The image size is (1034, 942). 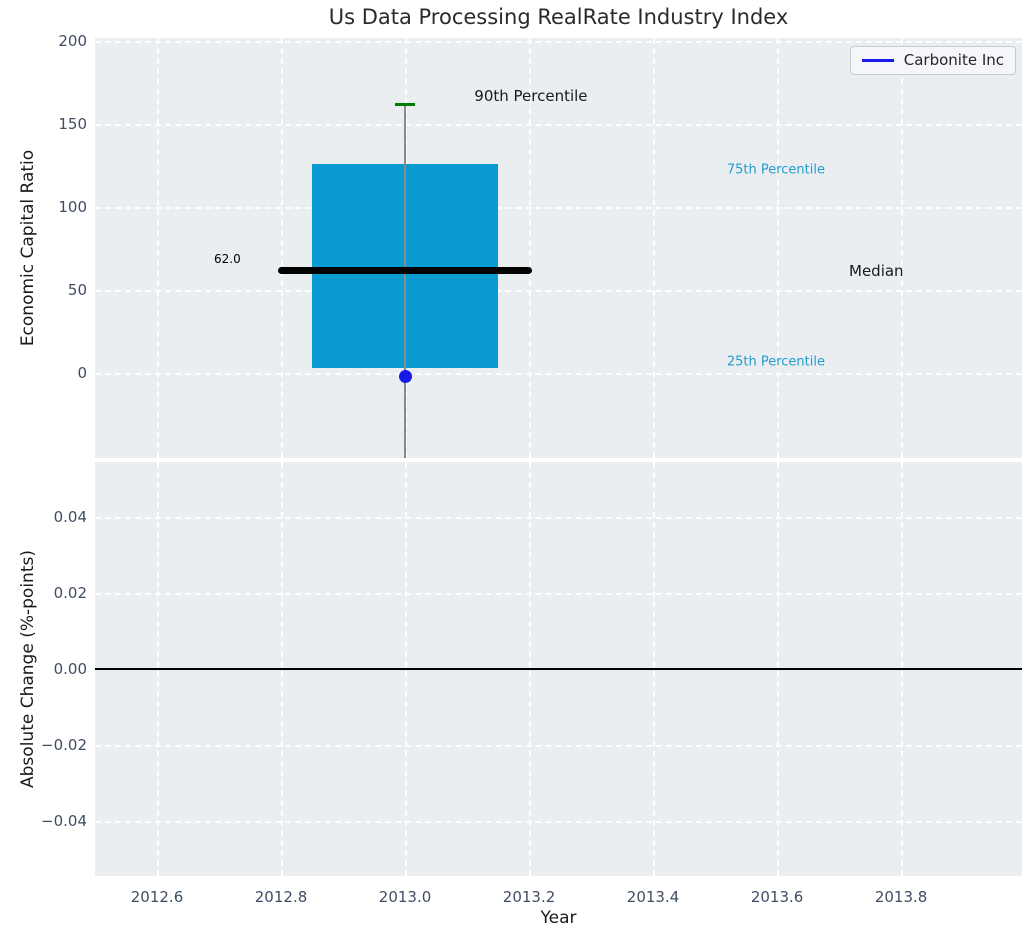 I want to click on y-tick-label: 0.02, so click(x=70, y=593).